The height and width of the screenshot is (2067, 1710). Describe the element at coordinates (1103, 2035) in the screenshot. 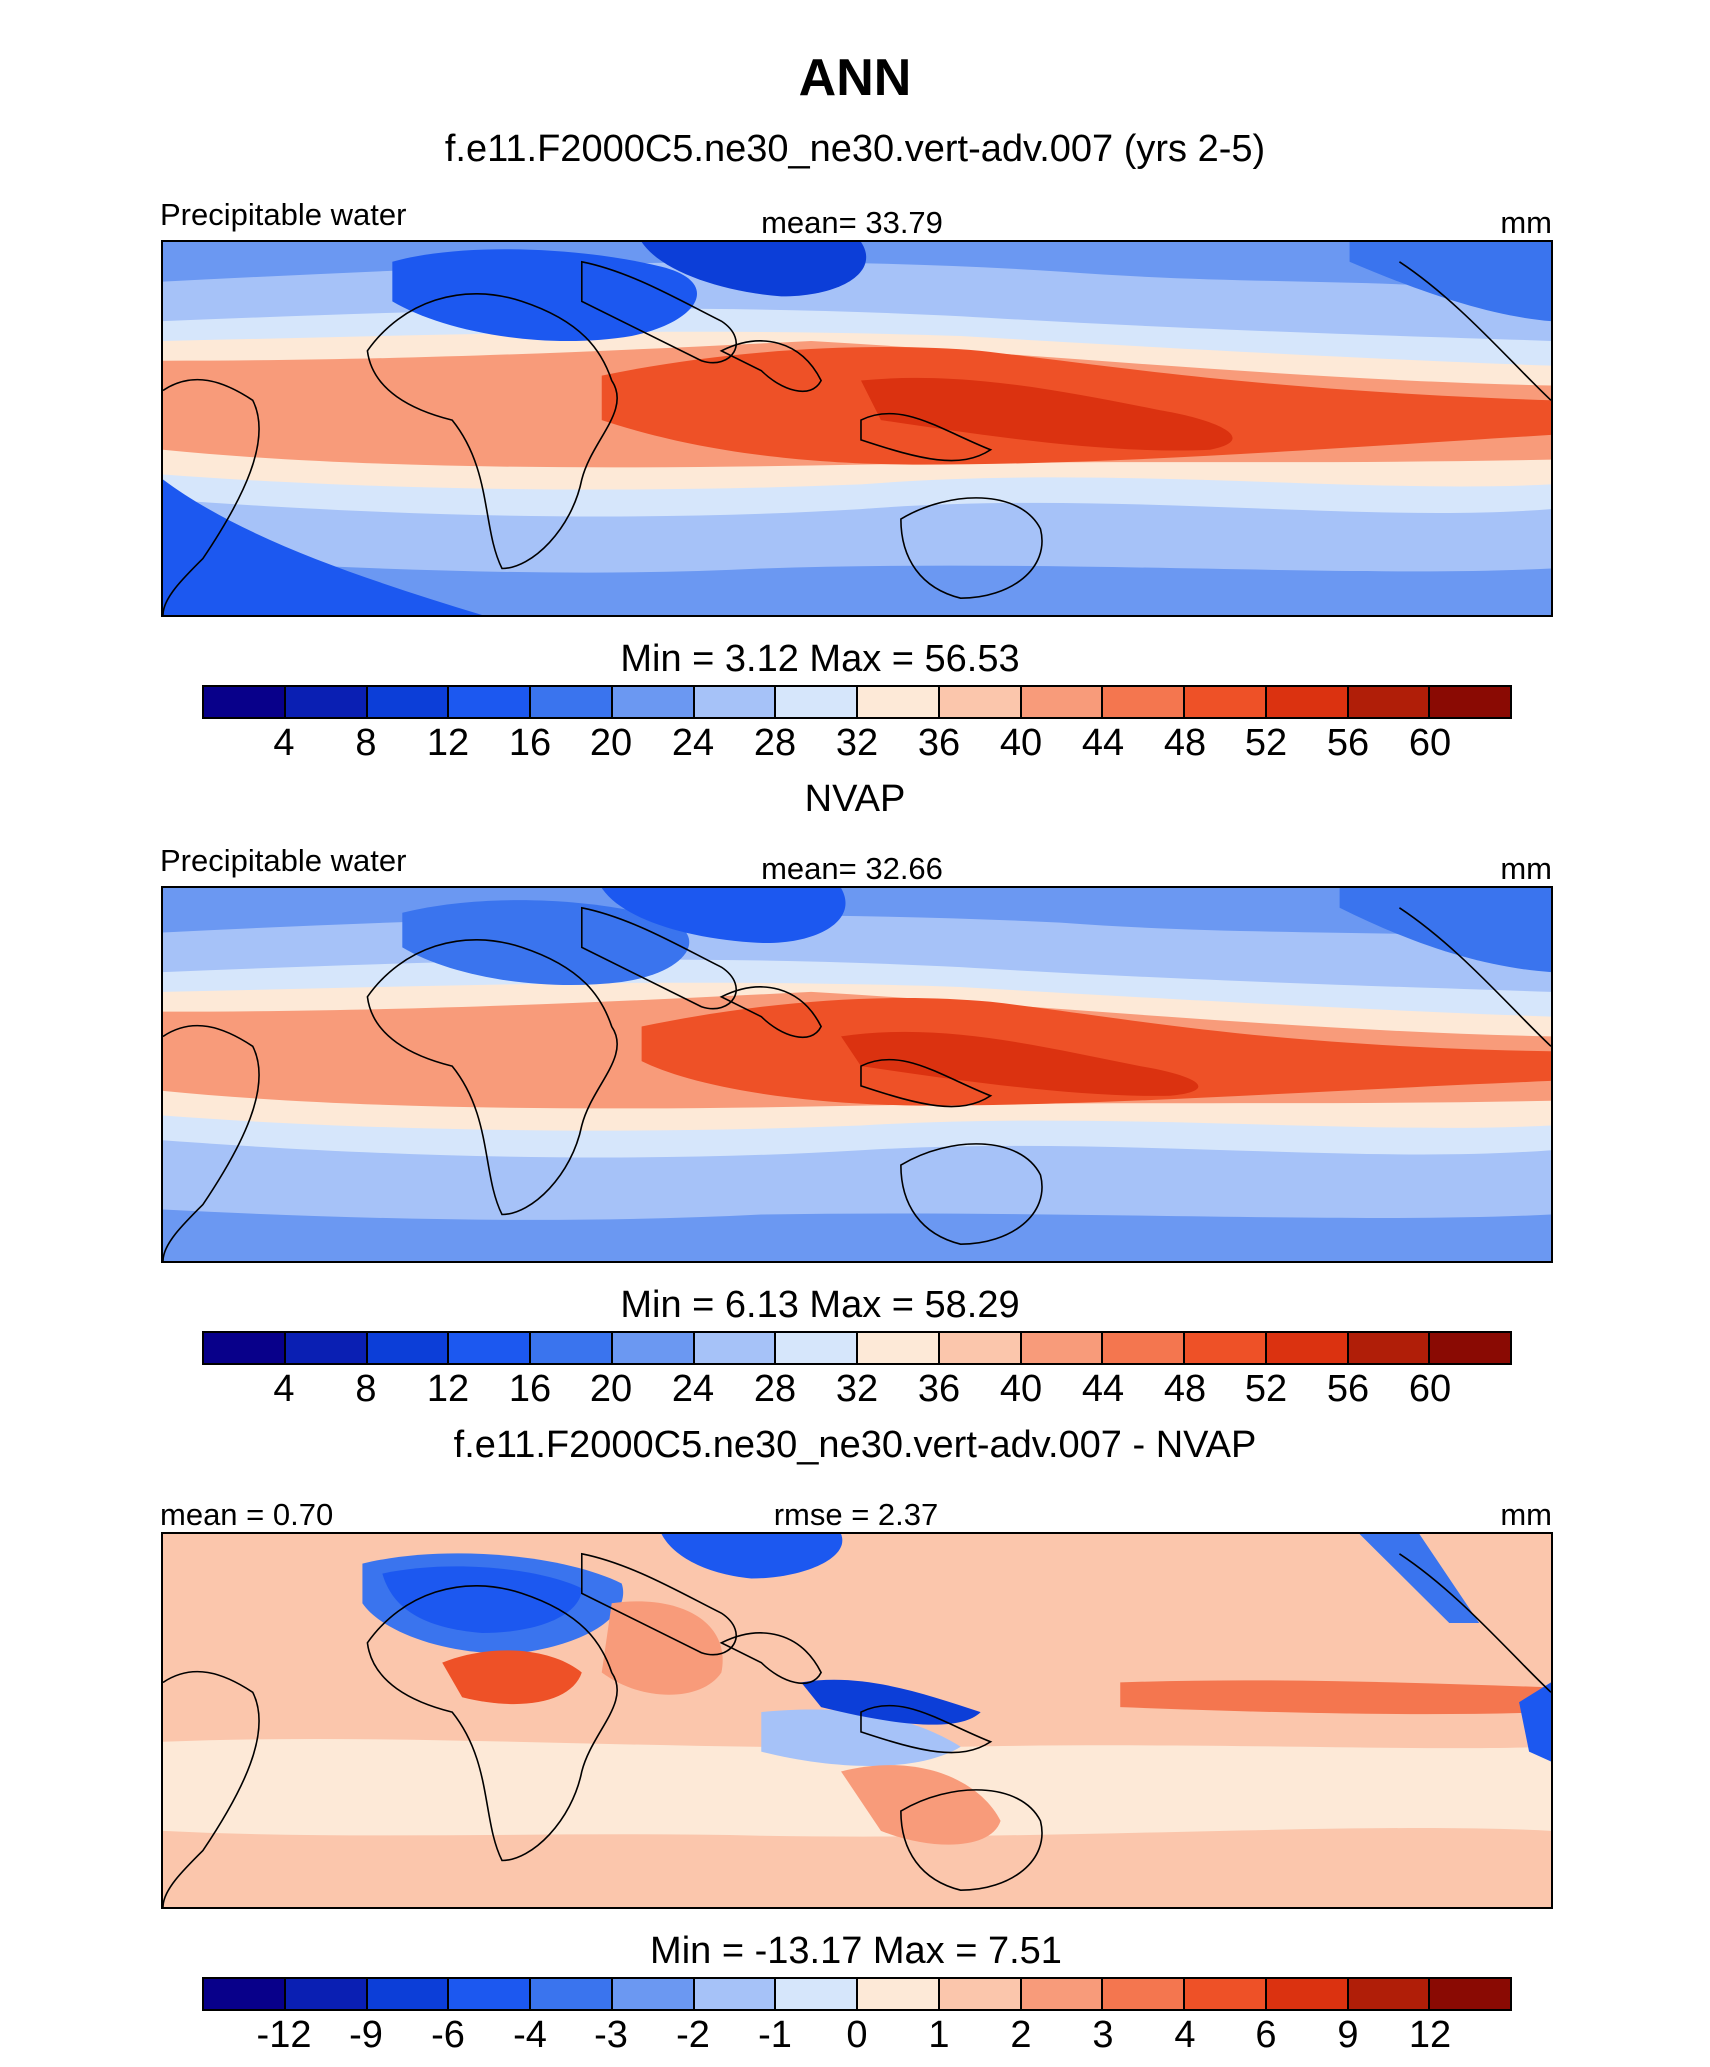

I see `colorbar-tick-label: 3` at that location.